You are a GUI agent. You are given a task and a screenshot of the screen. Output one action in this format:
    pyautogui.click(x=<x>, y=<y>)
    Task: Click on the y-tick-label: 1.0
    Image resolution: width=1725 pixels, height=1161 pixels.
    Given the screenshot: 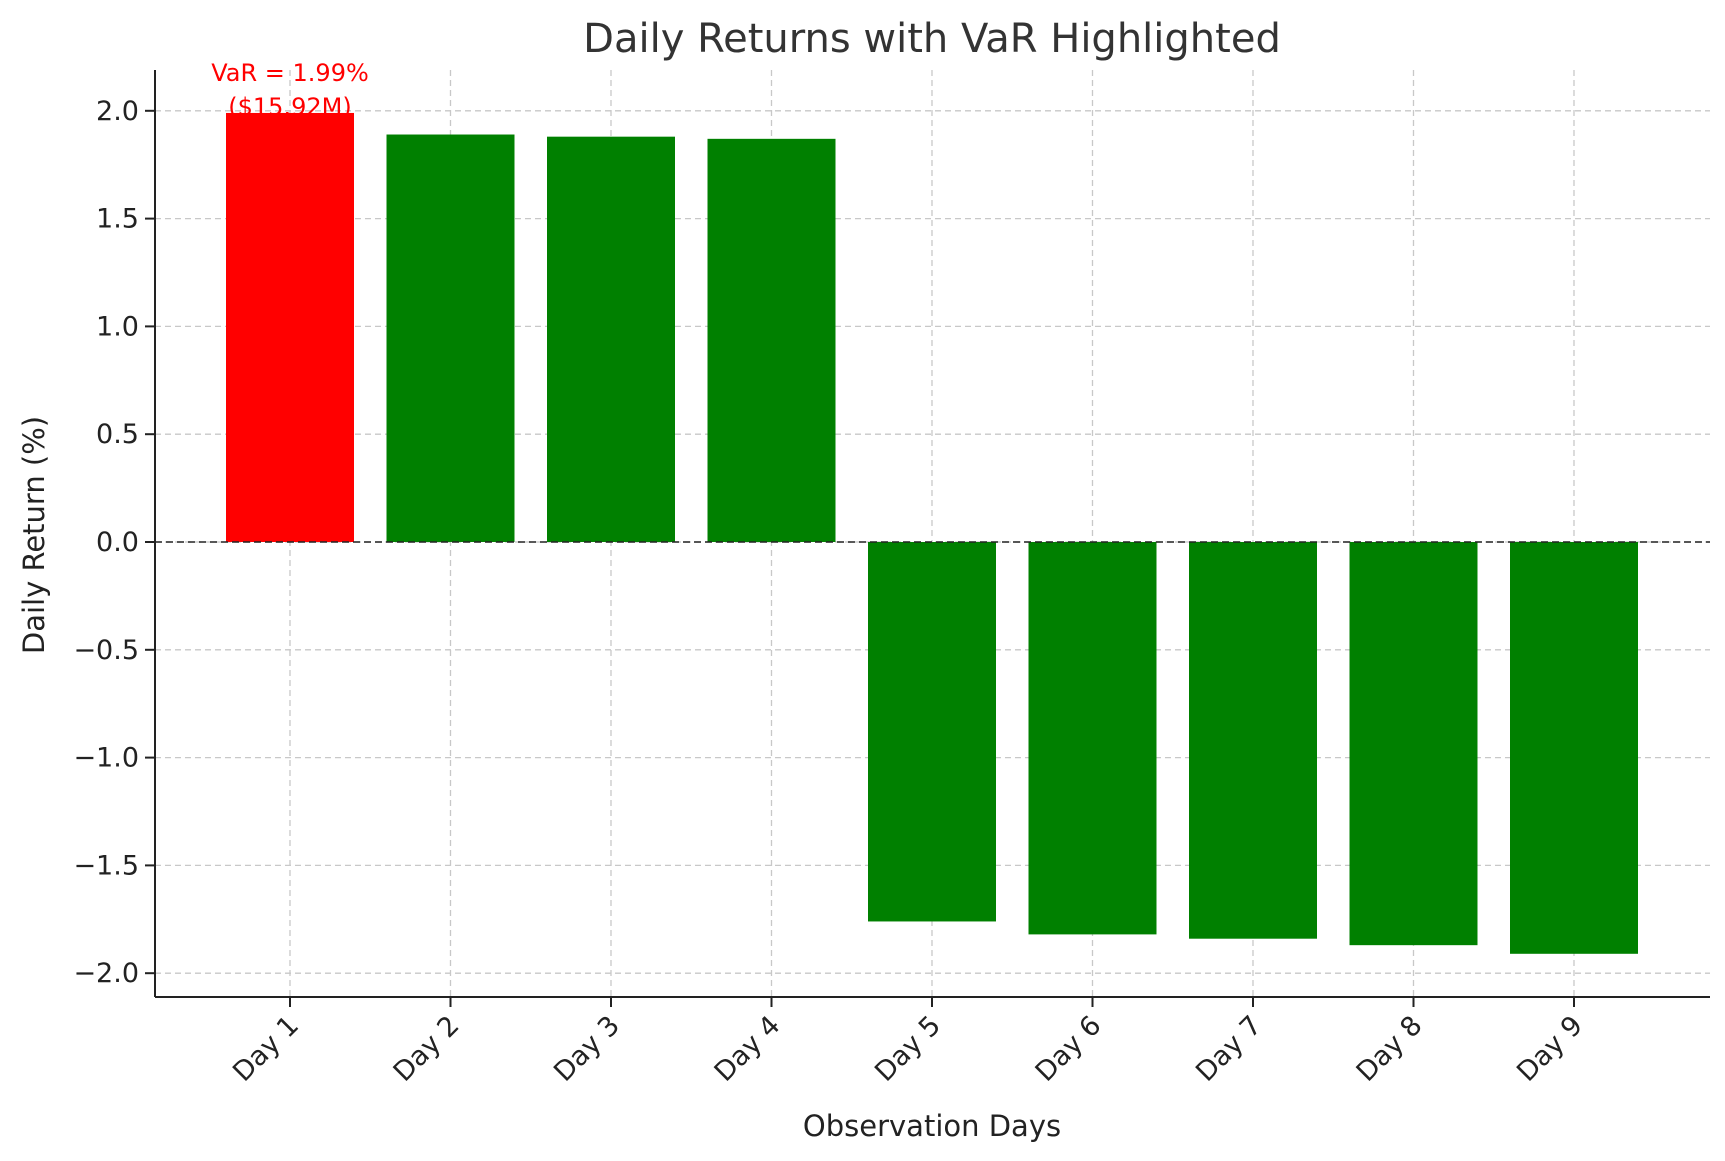 What is the action you would take?
    pyautogui.click(x=117, y=326)
    